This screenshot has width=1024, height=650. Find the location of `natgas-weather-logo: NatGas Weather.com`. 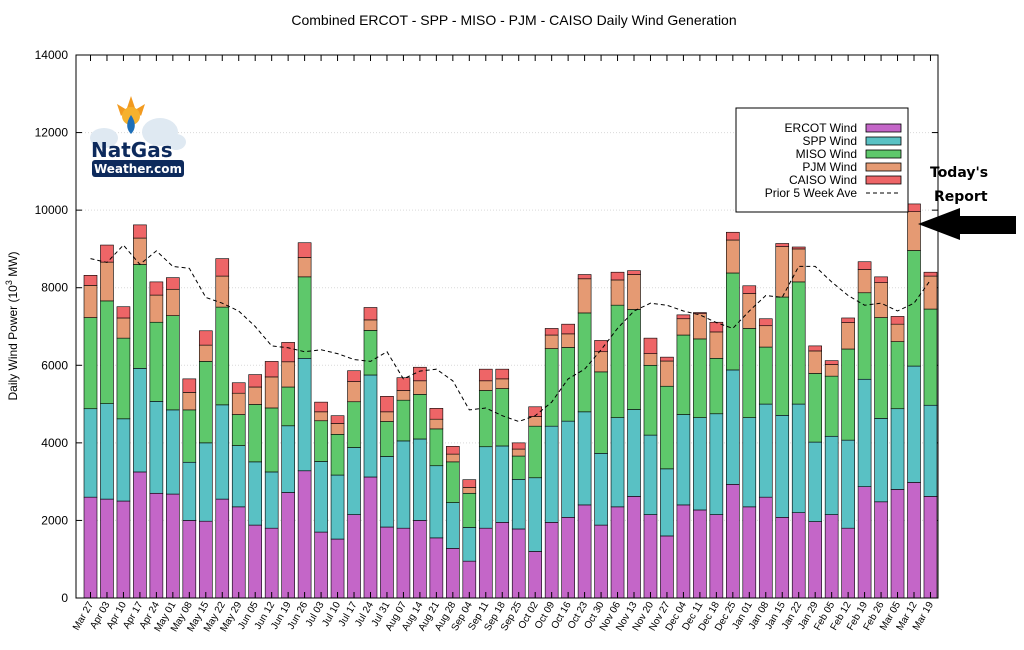

natgas-weather-logo: NatGas Weather.com is located at coordinates (138, 136).